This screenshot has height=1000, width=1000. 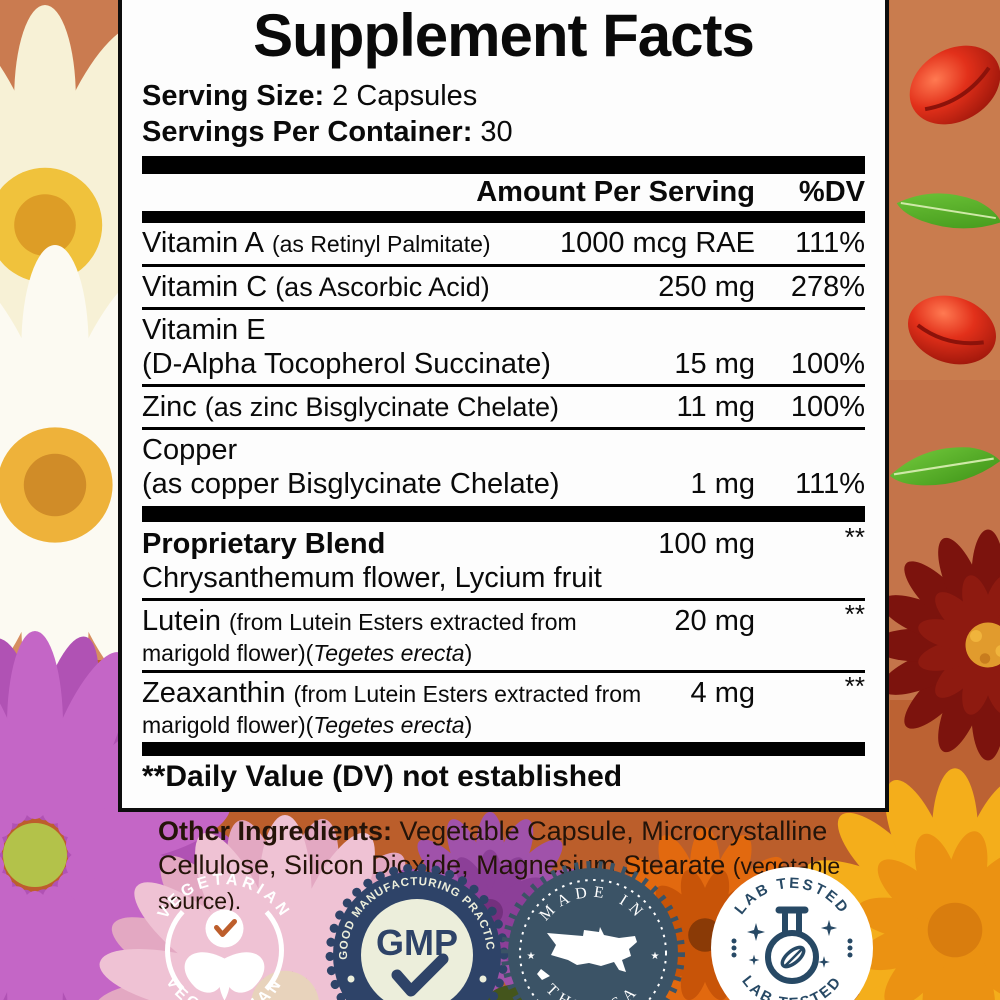 I want to click on serving-size-value: 2 Capsules, so click(x=401, y=96).